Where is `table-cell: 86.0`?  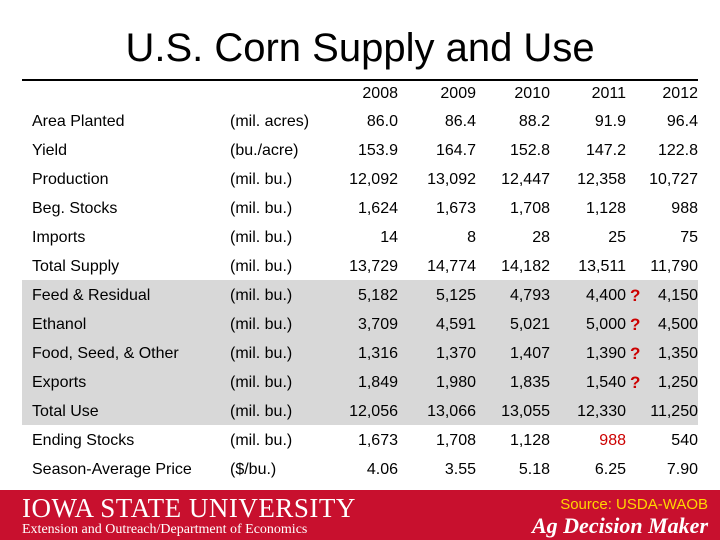 table-cell: 86.0 is located at coordinates (382, 121).